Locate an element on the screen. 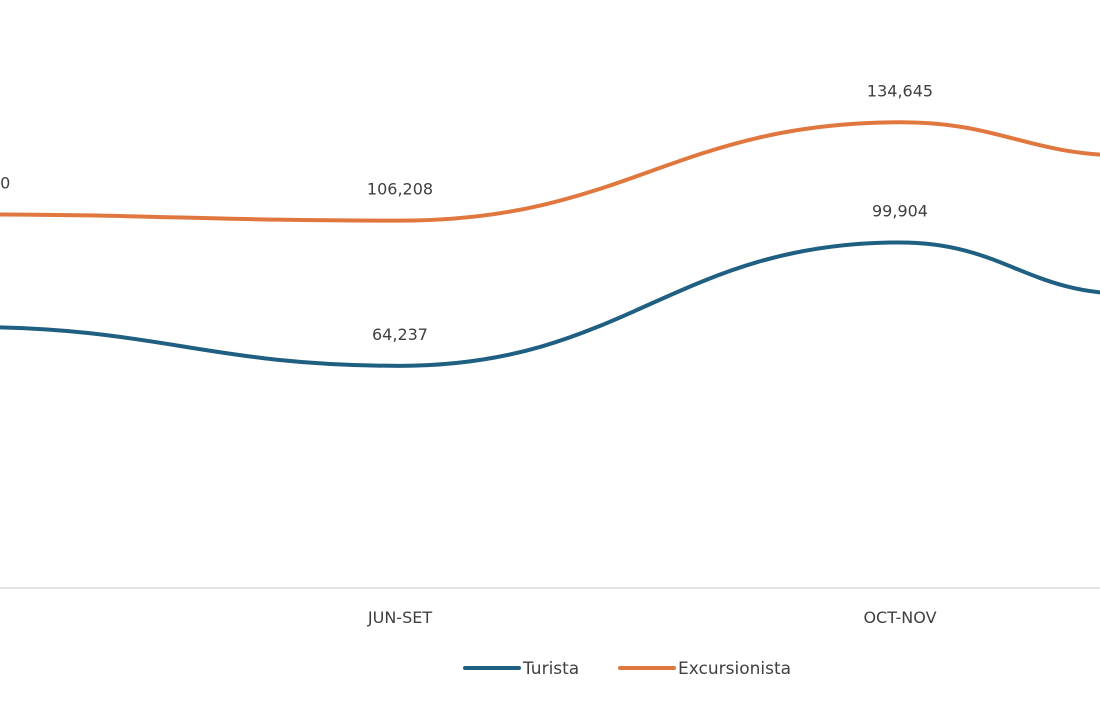 The height and width of the screenshot is (710, 1100). x-tick-labels: JUN-SET OCT-NOV is located at coordinates (652, 617).